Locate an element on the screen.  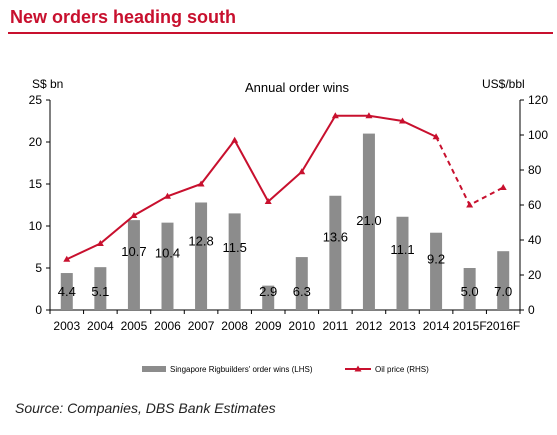
bar-value-label: 6.3 is located at coordinates (302, 291).